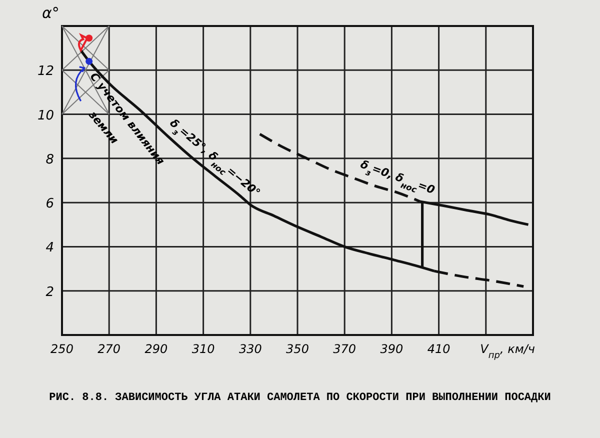 This screenshot has height=438, width=600. What do you see at coordinates (344, 349) in the screenshot?
I see `x-tick-label: 370` at bounding box center [344, 349].